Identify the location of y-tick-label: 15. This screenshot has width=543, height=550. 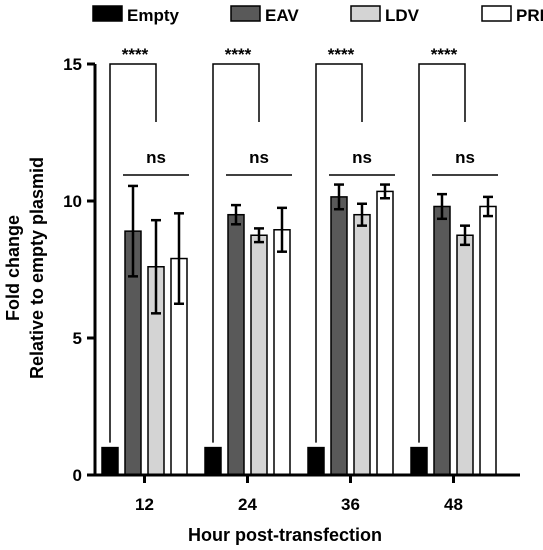
(72, 64).